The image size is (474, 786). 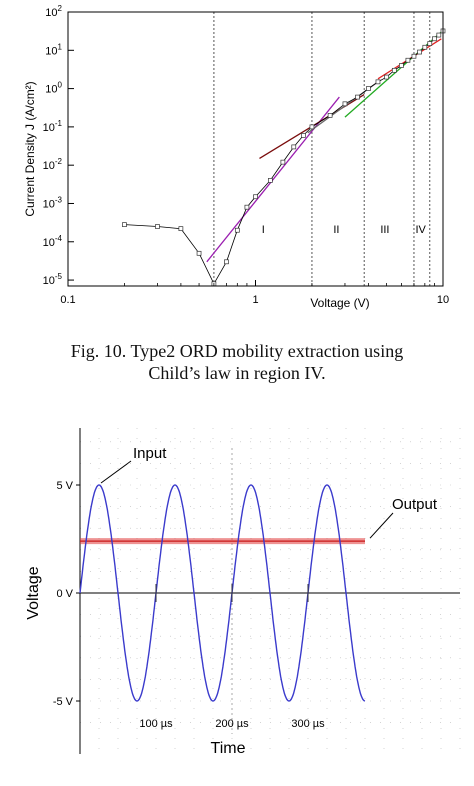 I want to click on y-tick-label: 10⁻⁵, so click(x=53, y=279).